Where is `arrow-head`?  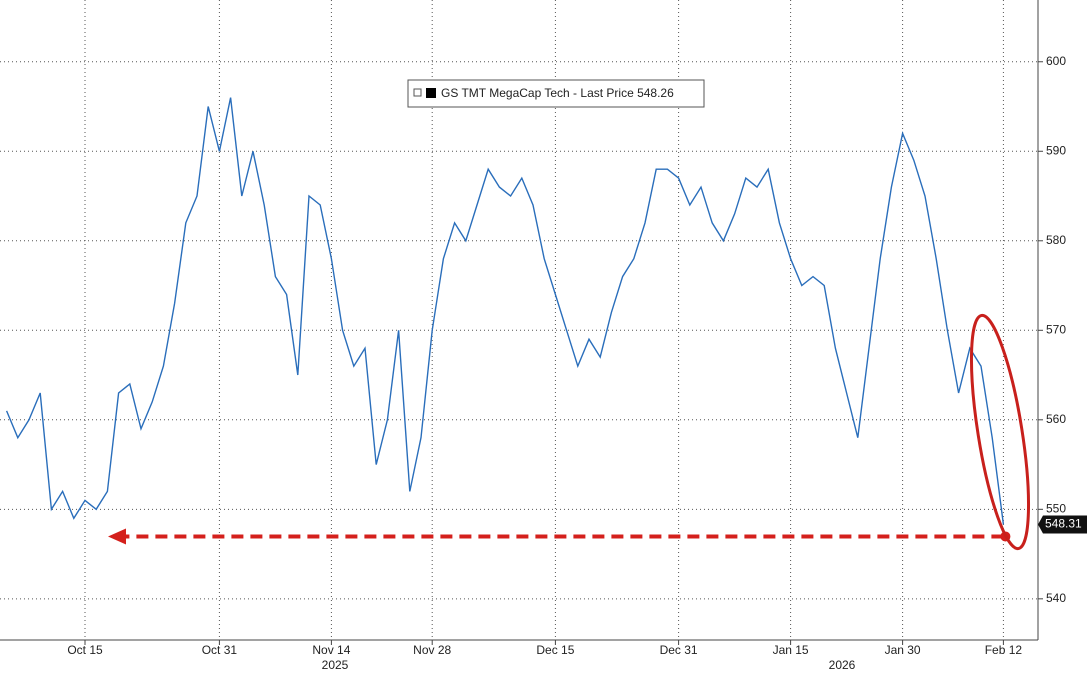
arrow-head is located at coordinates (117, 536).